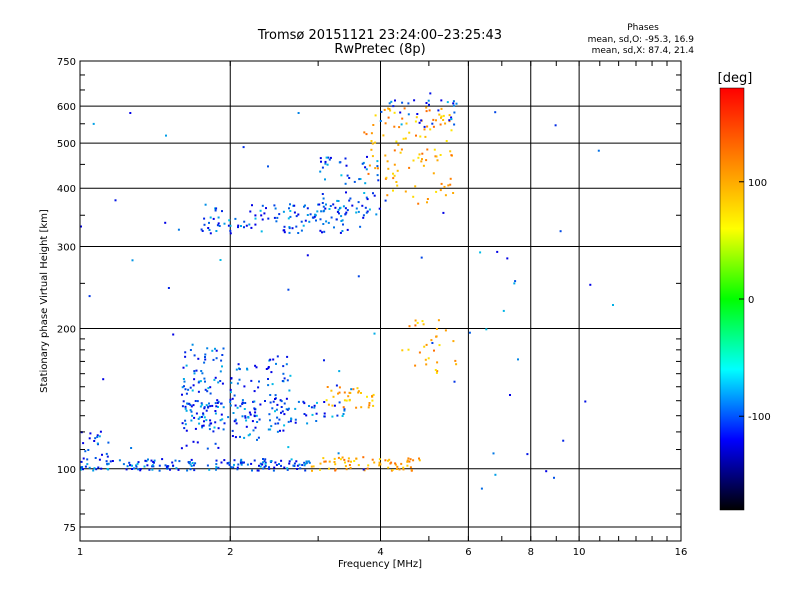 This screenshot has height=600, width=800. What do you see at coordinates (745, 299) in the screenshot?
I see `colorbar: 100 0 -100` at bounding box center [745, 299].